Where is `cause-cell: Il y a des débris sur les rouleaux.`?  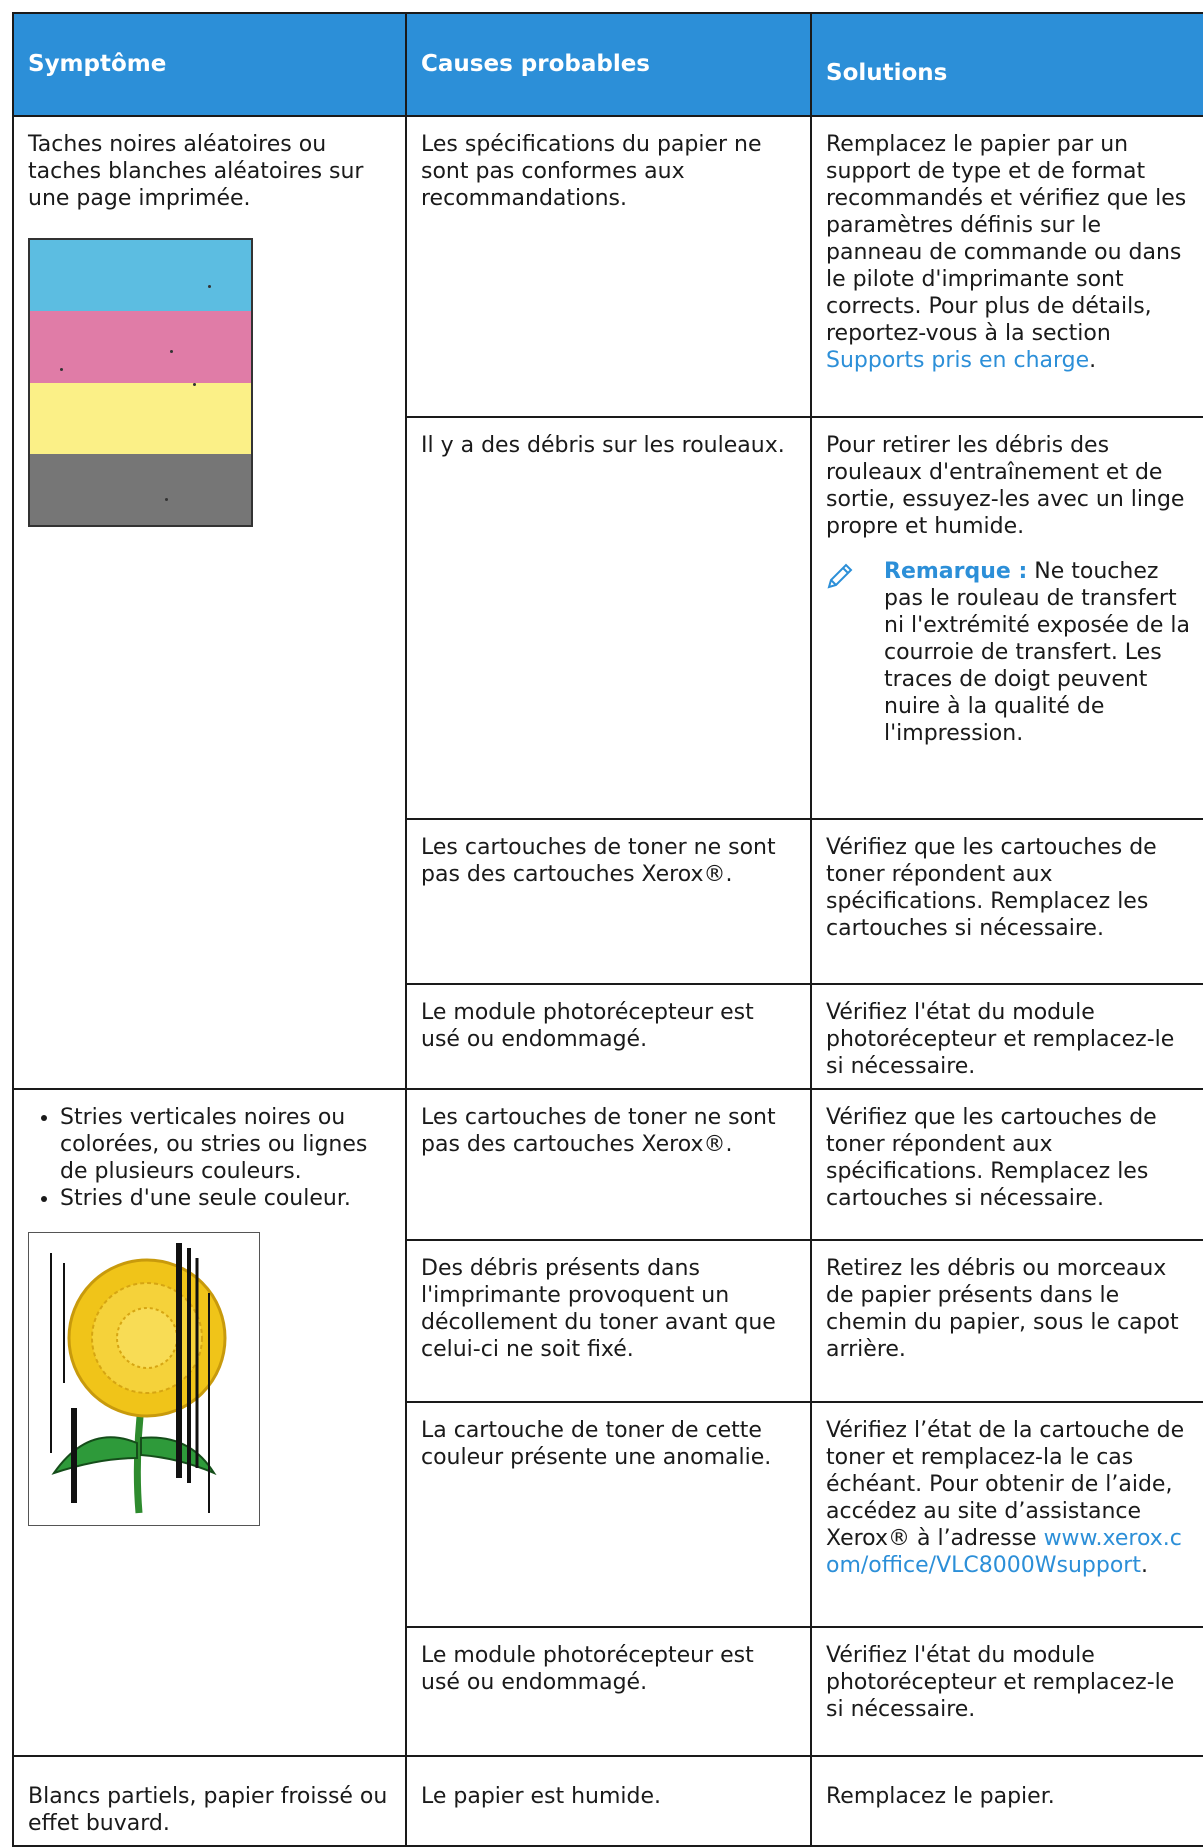 cause-cell: Il y a des débris sur les rouleaux. is located at coordinates (608, 618).